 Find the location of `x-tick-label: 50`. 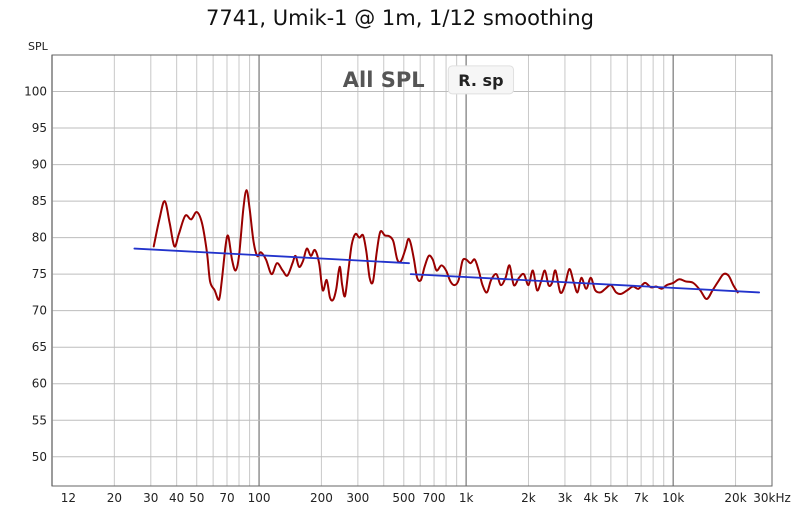

x-tick-label: 50 is located at coordinates (196, 498).